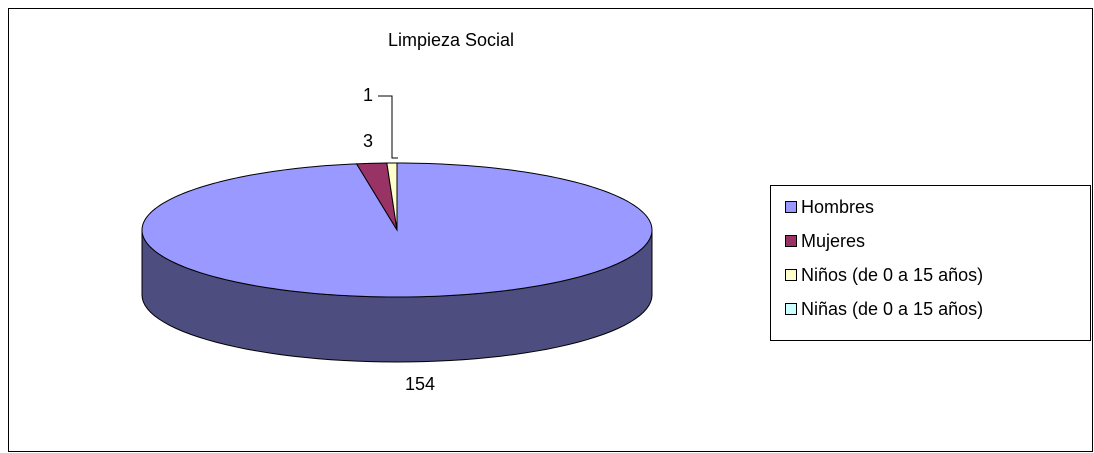 This screenshot has height=453, width=1094. Describe the element at coordinates (892, 275) in the screenshot. I see `legend-label: Niños (de 0 a 15 años)` at that location.